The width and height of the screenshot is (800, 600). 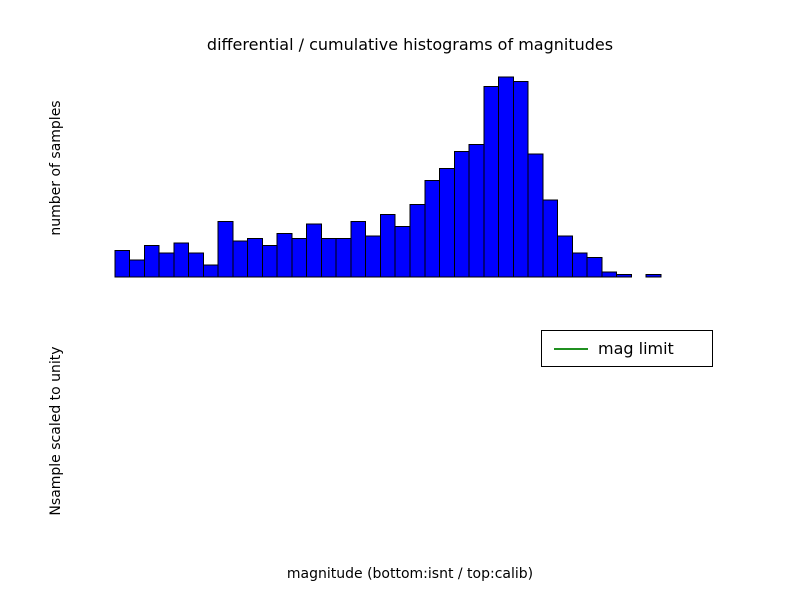 I want to click on bottom-x-axis-label: magnitude (bottom:isnt / top:calib), so click(x=410, y=574).